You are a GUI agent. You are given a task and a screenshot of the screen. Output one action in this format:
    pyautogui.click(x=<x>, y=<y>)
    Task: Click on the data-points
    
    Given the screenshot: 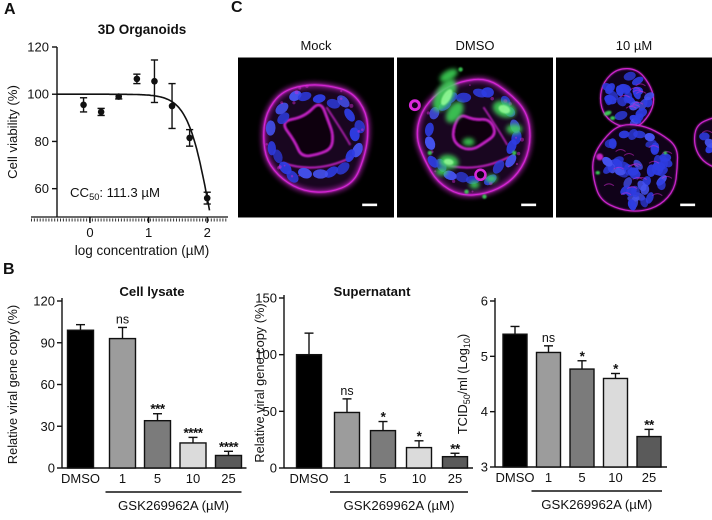 What is the action you would take?
    pyautogui.click(x=145, y=132)
    